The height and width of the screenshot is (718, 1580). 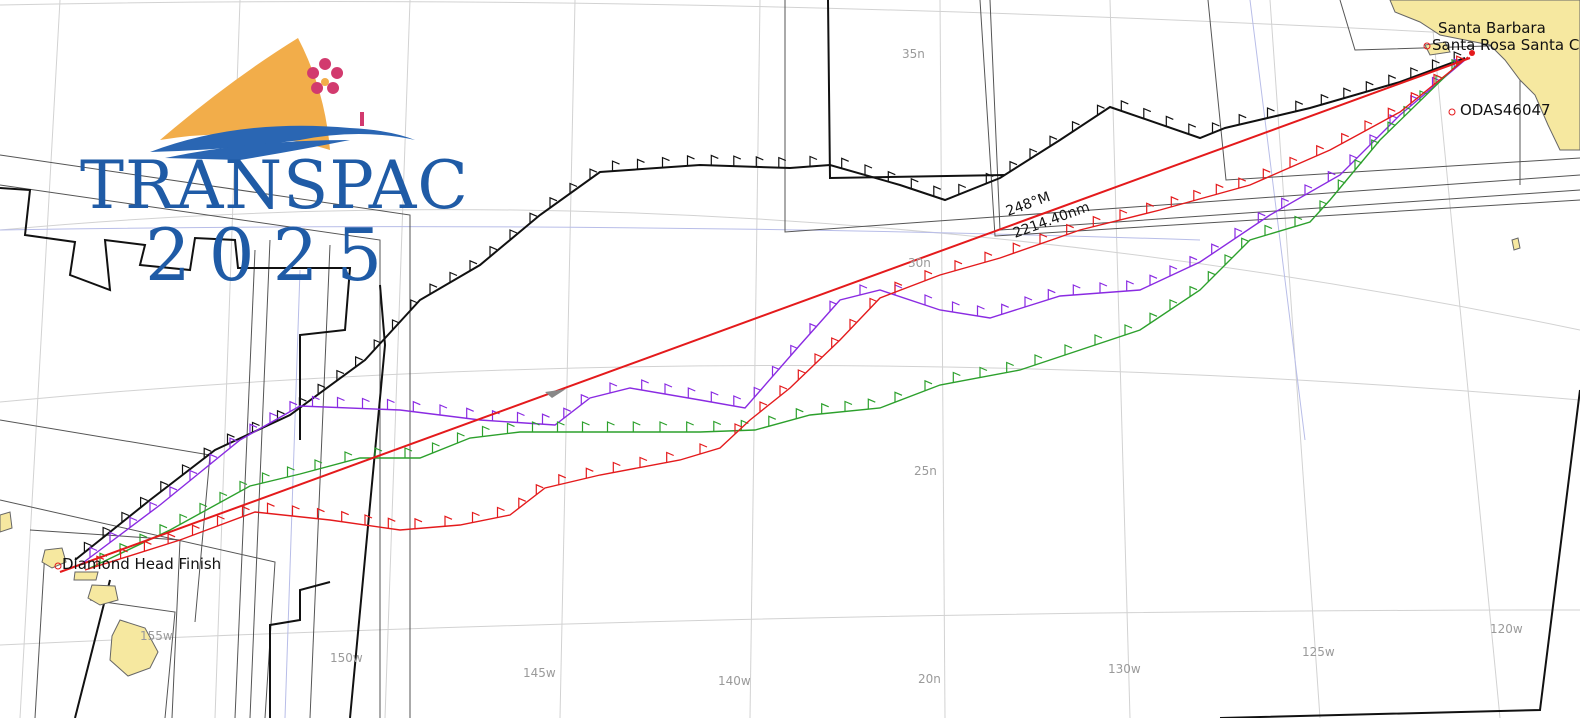 I want to click on california-coast, so click(x=1484, y=75).